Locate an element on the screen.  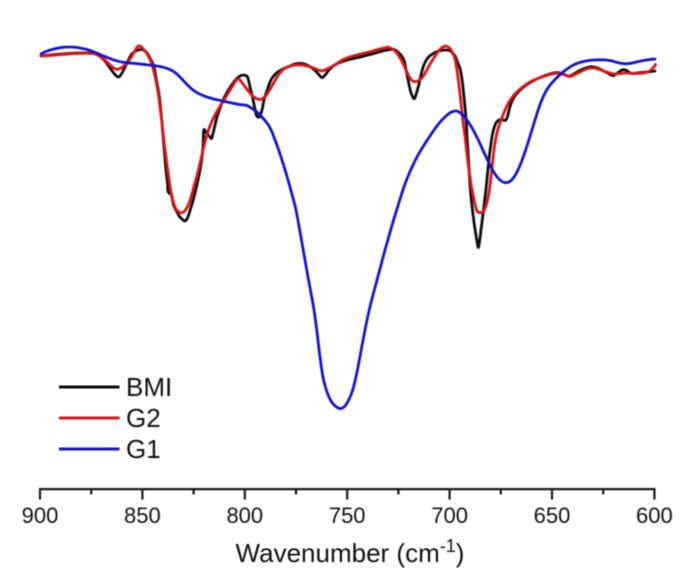
svg-text: BMI is located at coordinates (149, 387).